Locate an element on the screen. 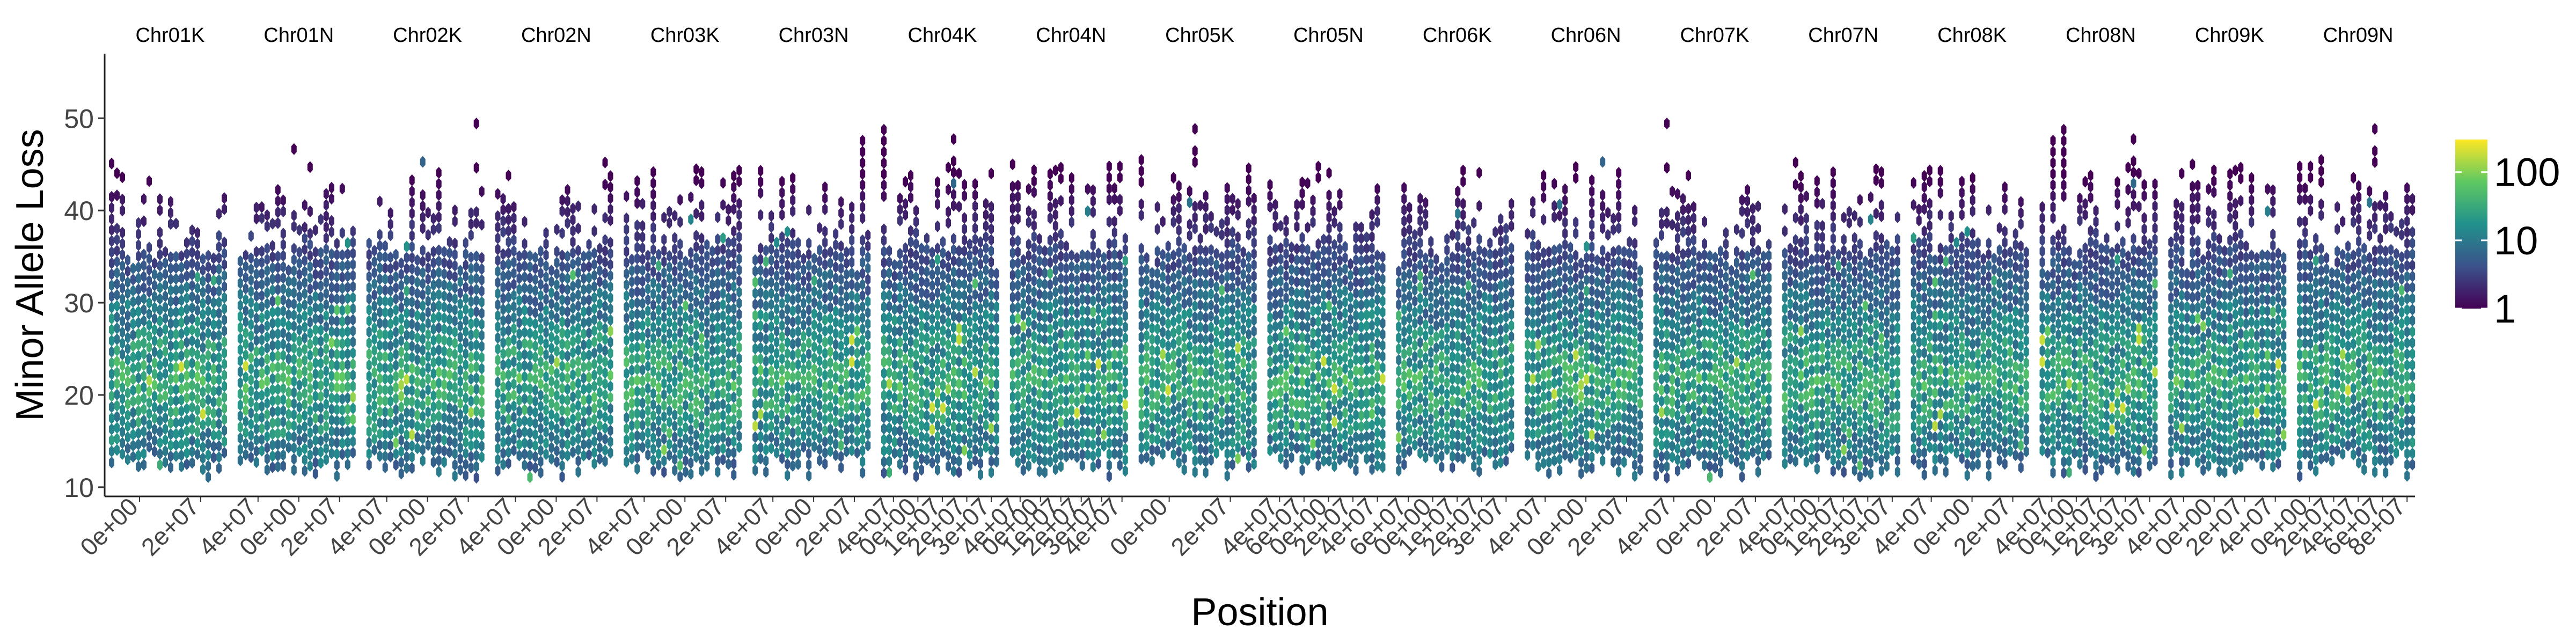 This screenshot has width=2576, height=644. facet-strip-label: Chr03N is located at coordinates (814, 35).